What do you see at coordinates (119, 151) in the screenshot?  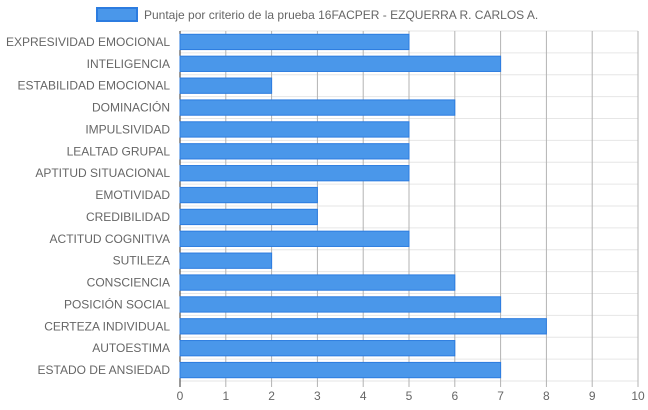 I see `category-label: LEALTAD GRUPAL` at bounding box center [119, 151].